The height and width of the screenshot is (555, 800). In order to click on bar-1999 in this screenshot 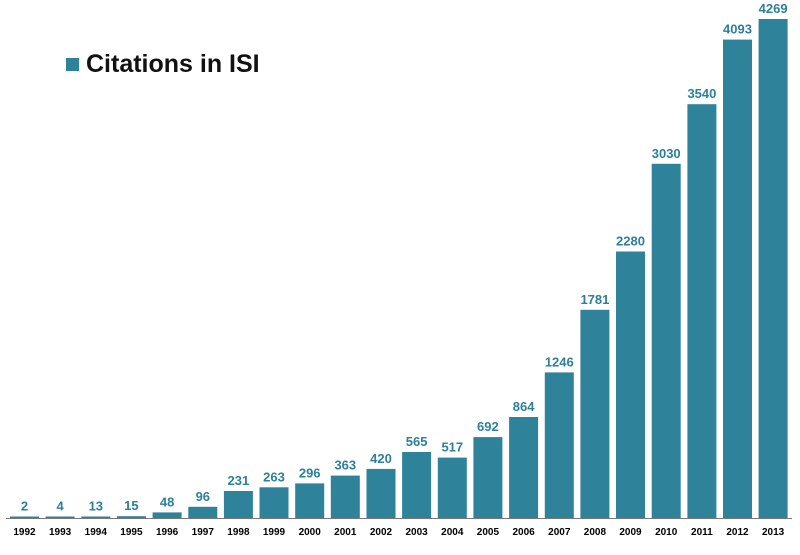, I will do `click(274, 502)`.